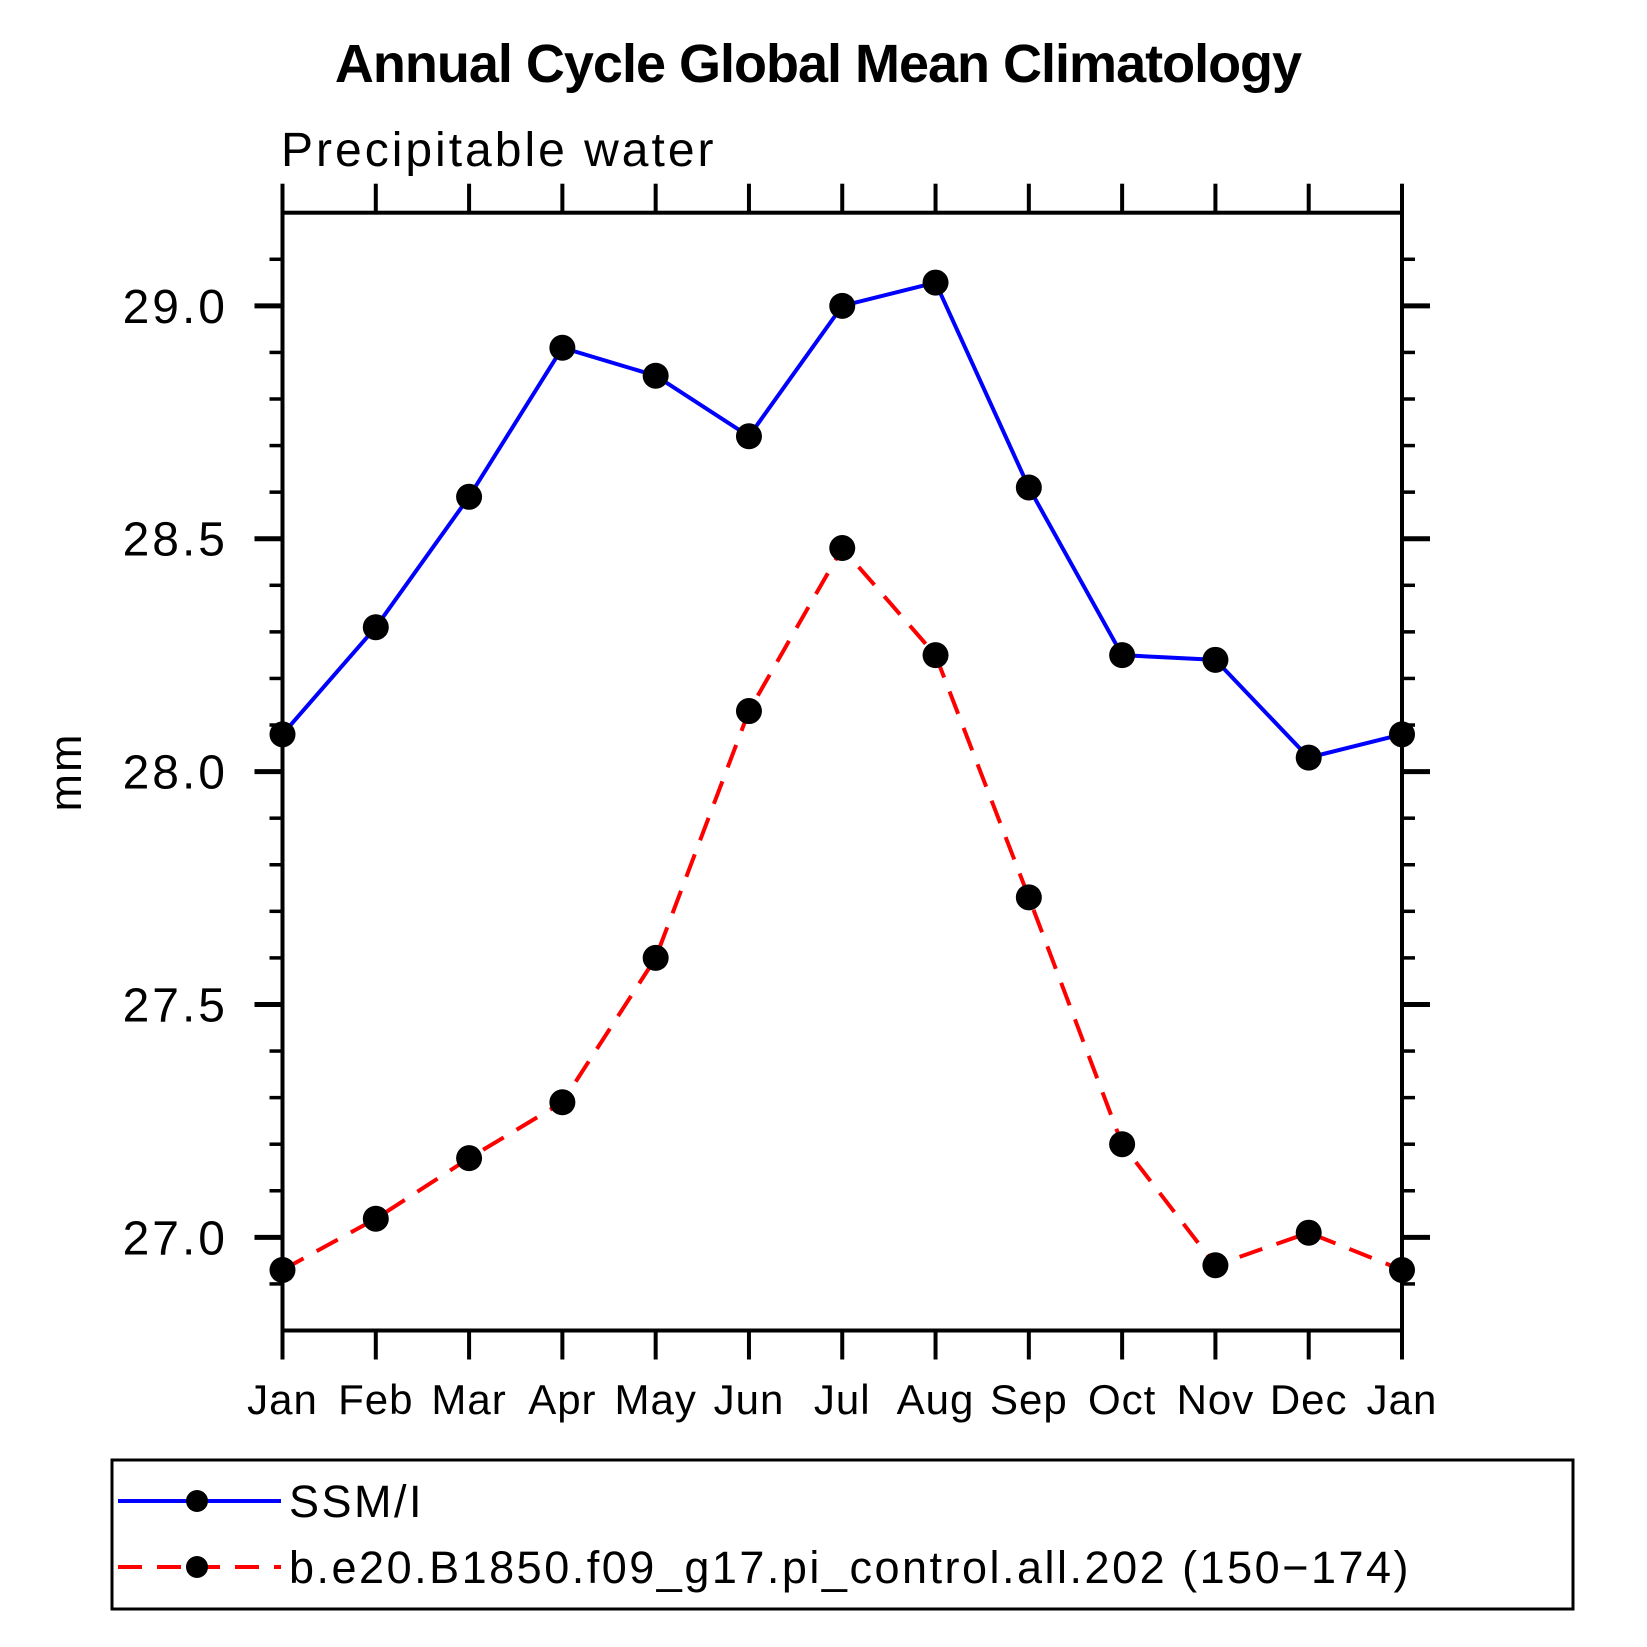 The width and height of the screenshot is (1647, 1647). Describe the element at coordinates (65, 772) in the screenshot. I see `y-axis-label: mm` at that location.